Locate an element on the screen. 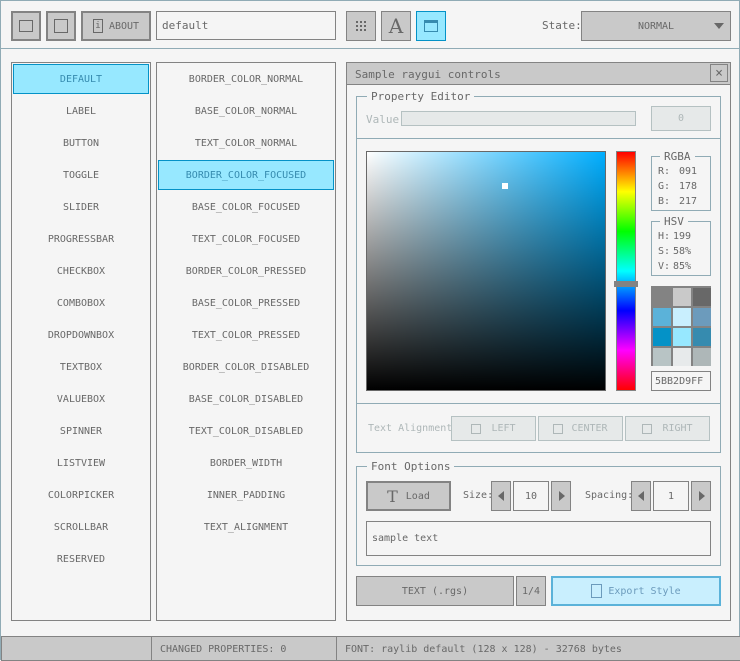  value-label: Value: is located at coordinates (386, 119).